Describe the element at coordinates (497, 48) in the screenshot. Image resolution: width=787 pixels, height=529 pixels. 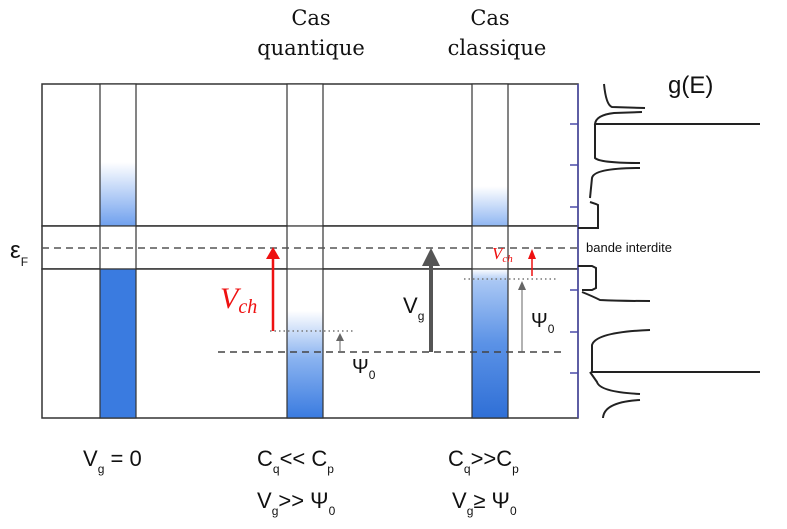
I see `header-classic-line2: classique` at that location.